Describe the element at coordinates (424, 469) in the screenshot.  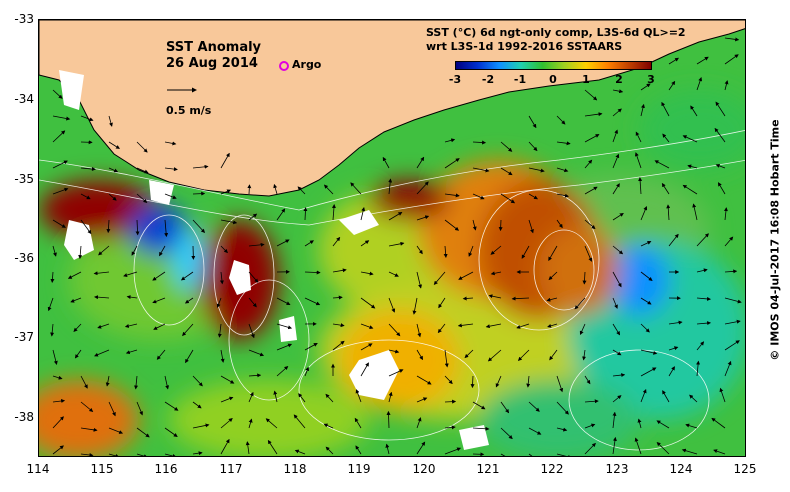
I see `x-tick-label: 120` at that location.